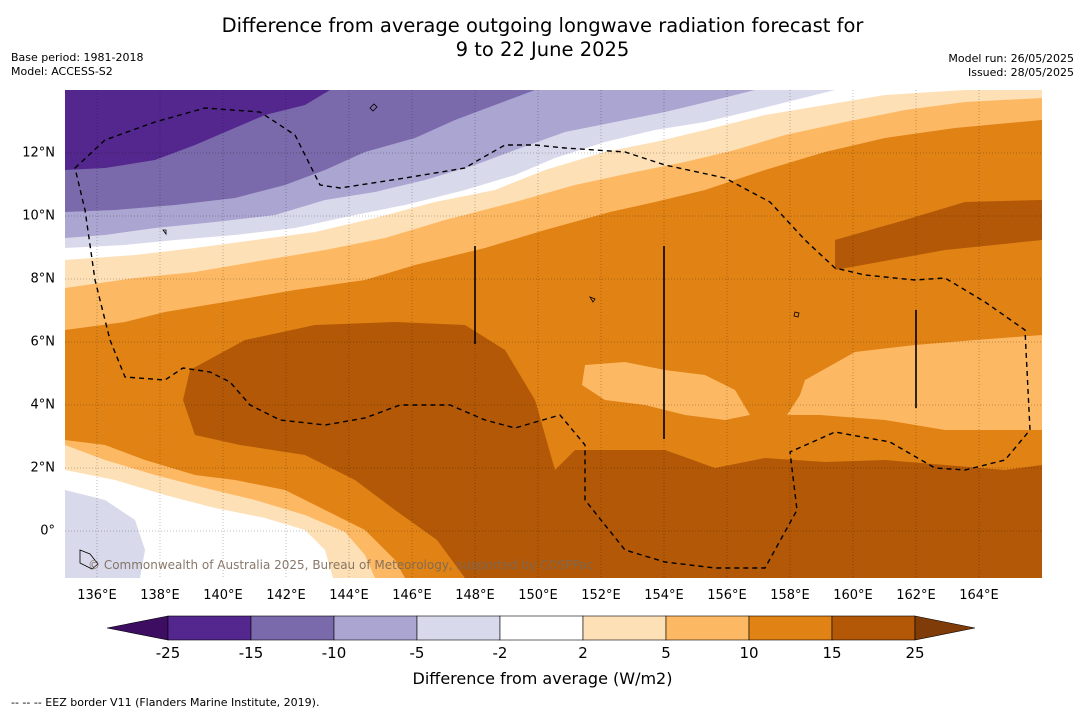 This screenshot has width=1085, height=713. I want to click on lat-tick: 0°, so click(47, 531).